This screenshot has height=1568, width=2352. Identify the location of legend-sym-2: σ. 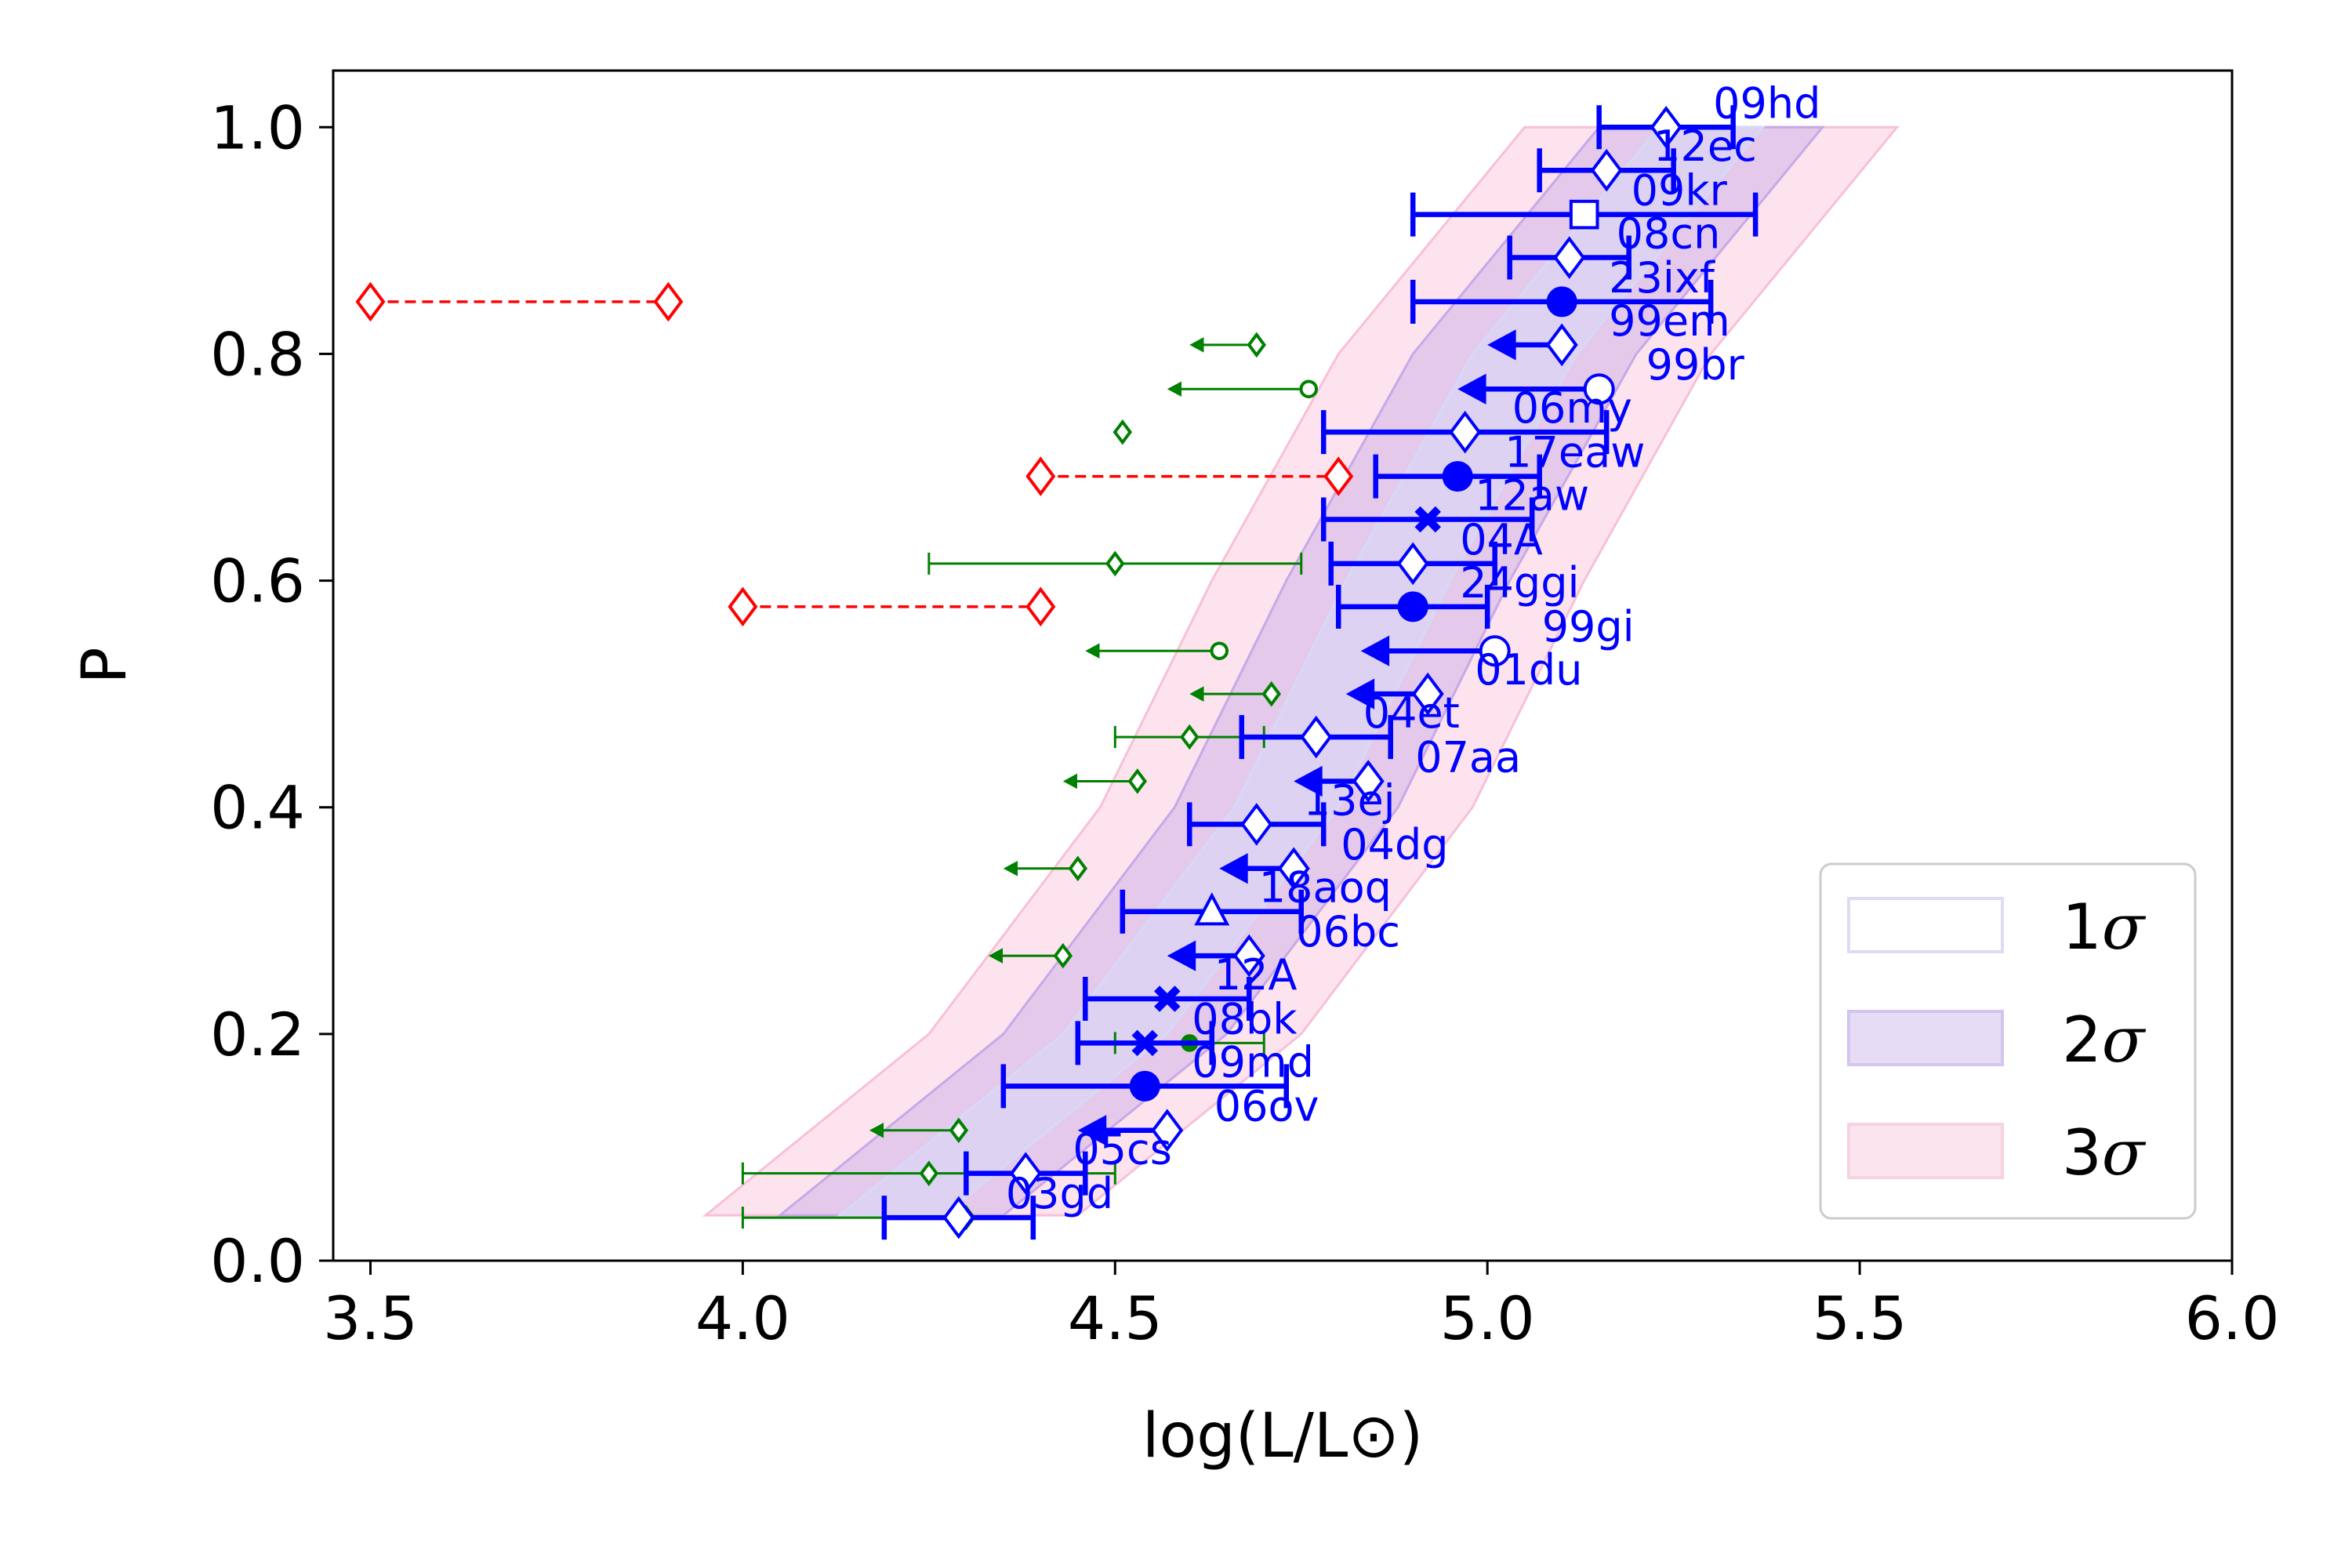
(2124, 1040).